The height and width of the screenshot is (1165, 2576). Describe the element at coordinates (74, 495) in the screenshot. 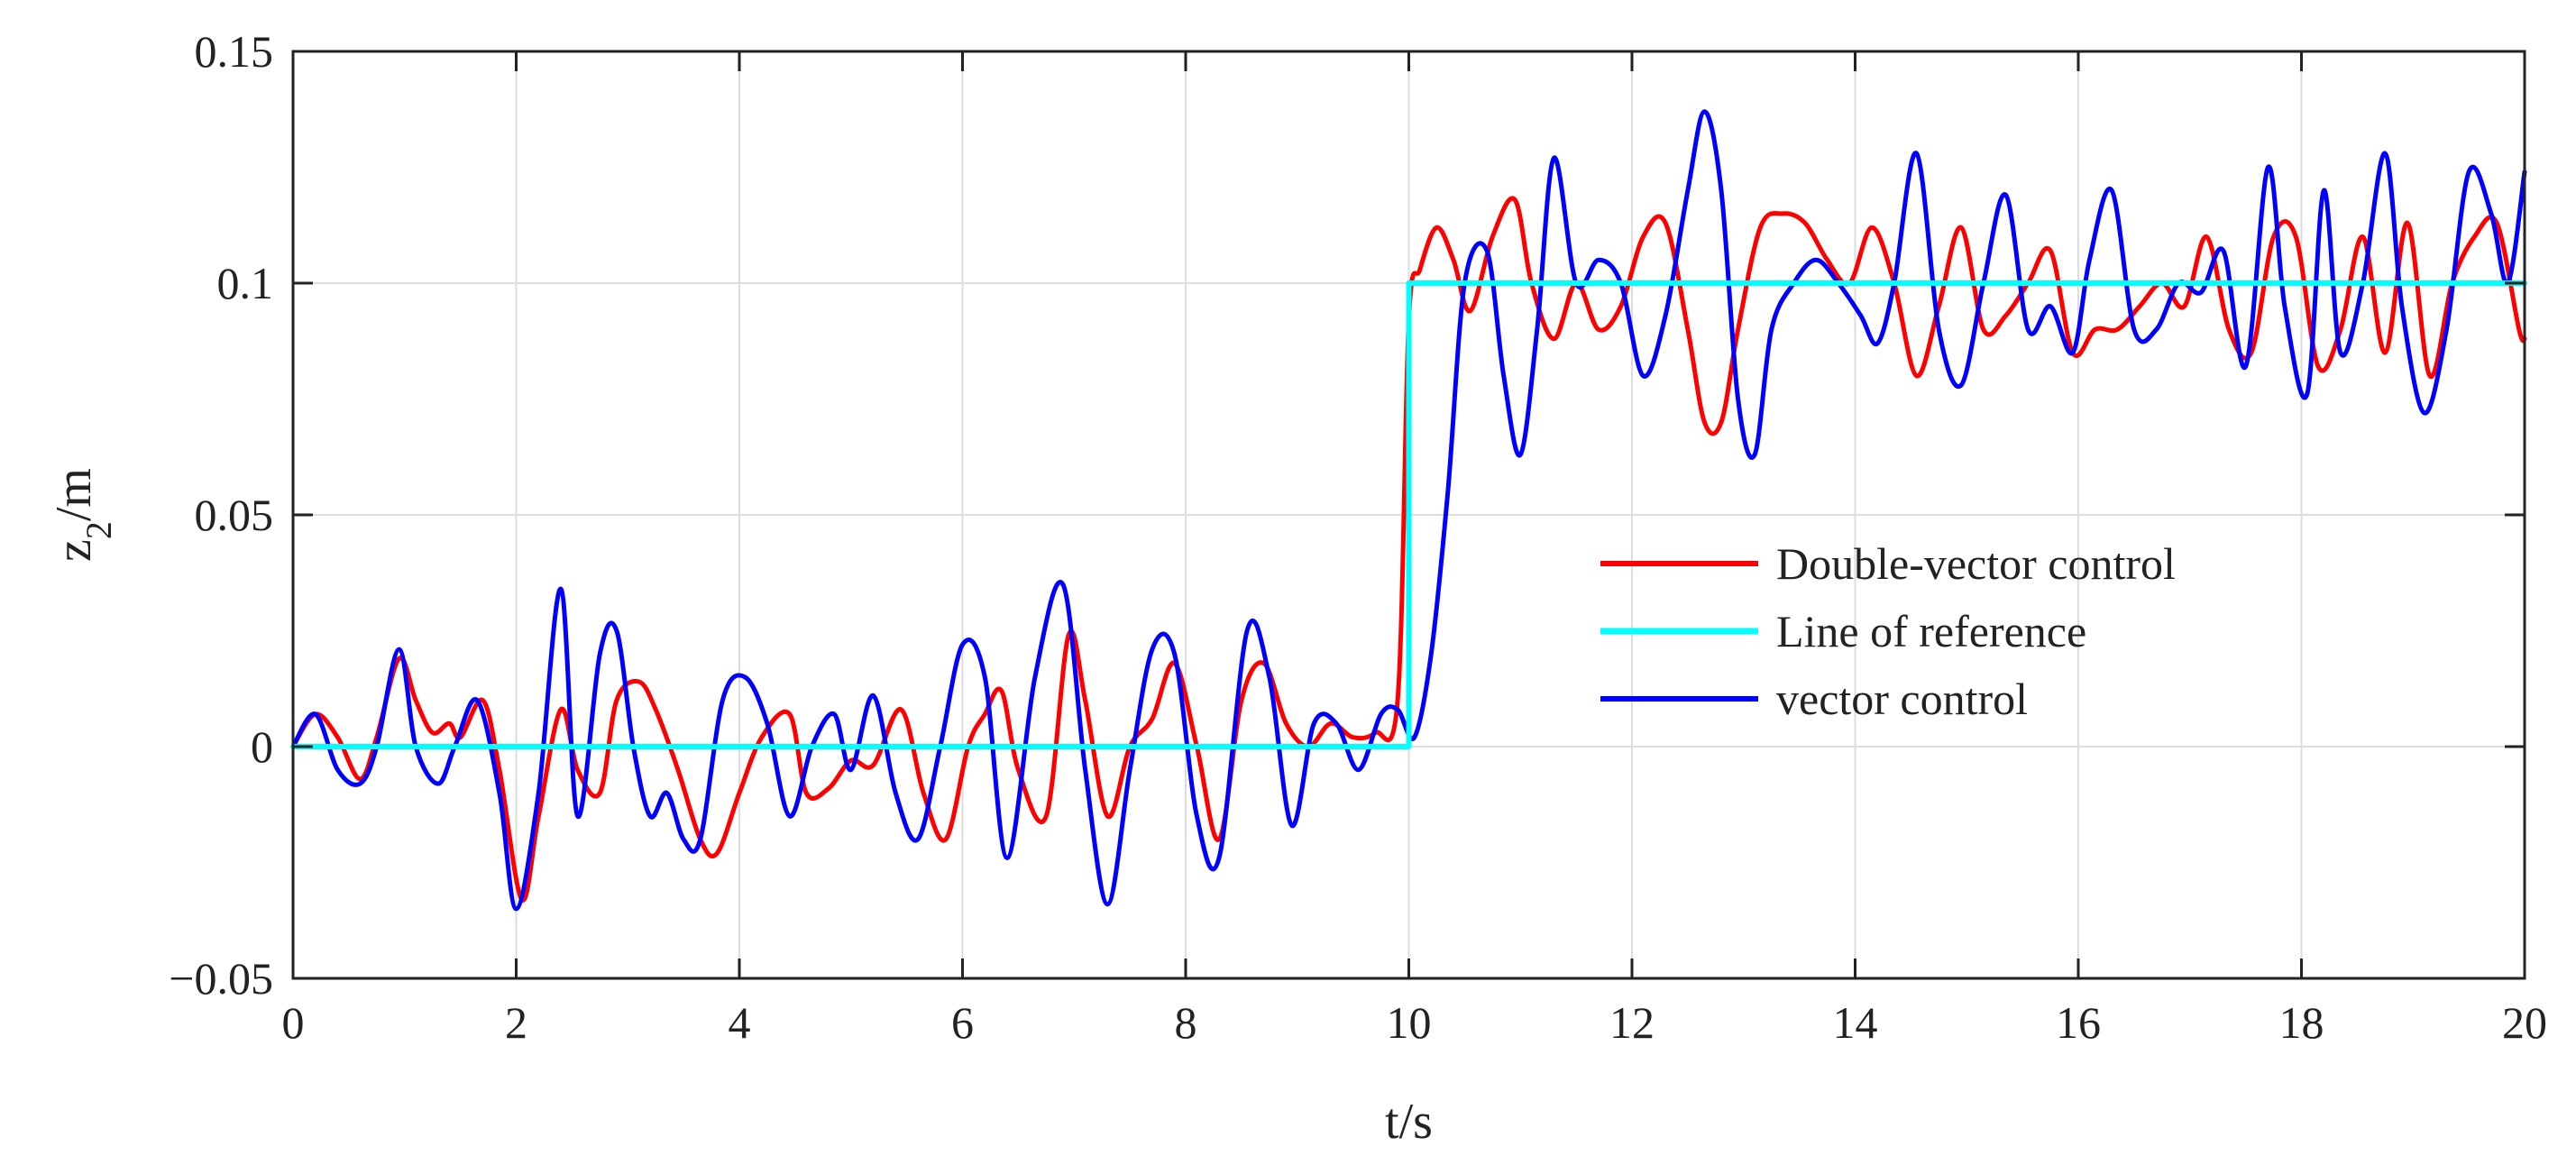

I see `y-axis-label-unit: /m` at that location.